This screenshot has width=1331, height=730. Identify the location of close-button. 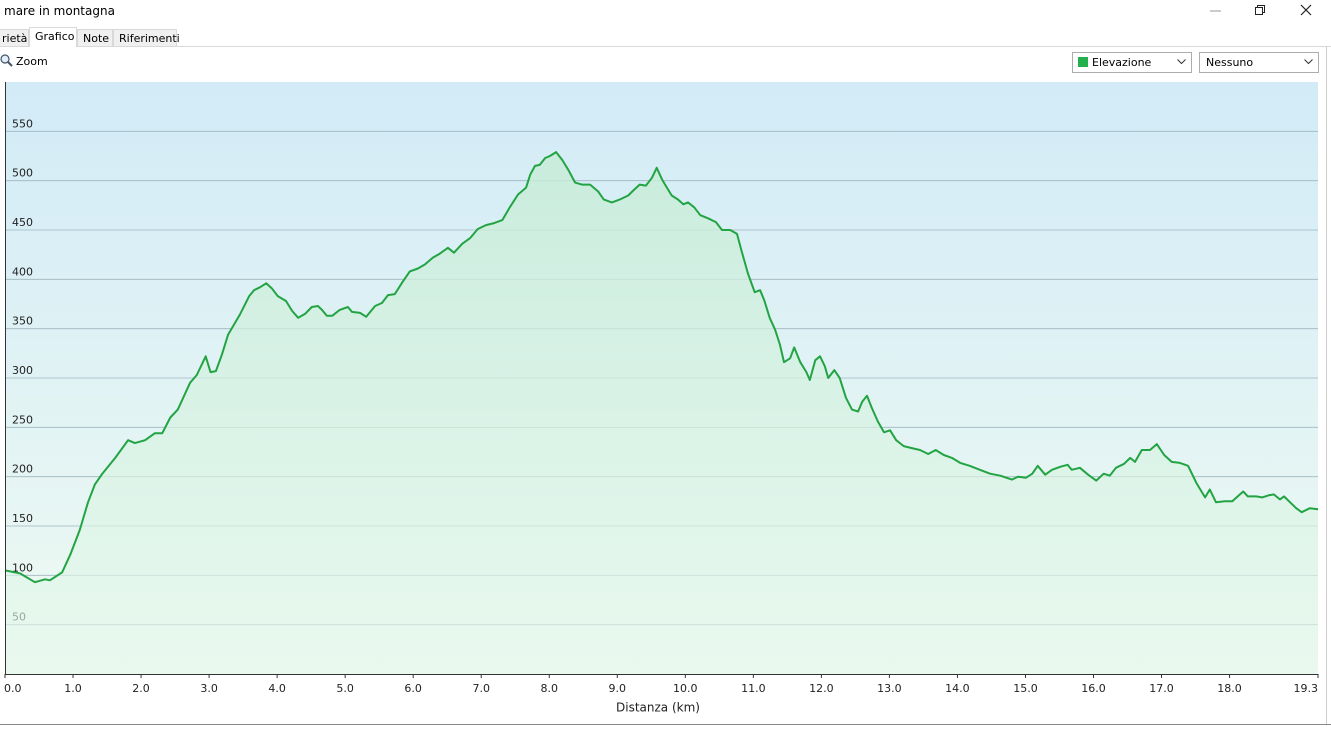
(1306, 10).